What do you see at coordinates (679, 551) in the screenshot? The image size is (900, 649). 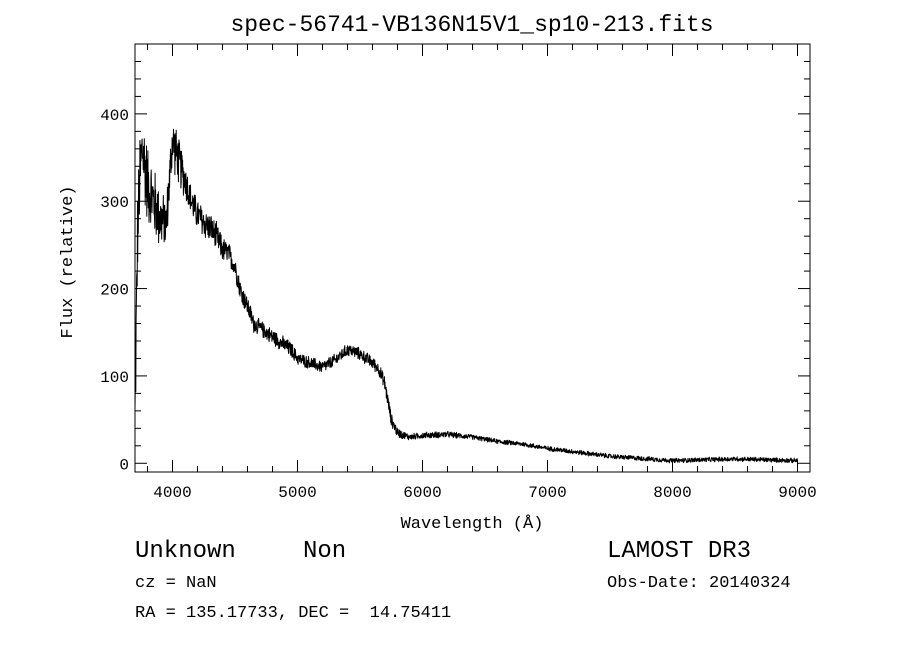 I see `survey-name: LAMOST DR3` at bounding box center [679, 551].